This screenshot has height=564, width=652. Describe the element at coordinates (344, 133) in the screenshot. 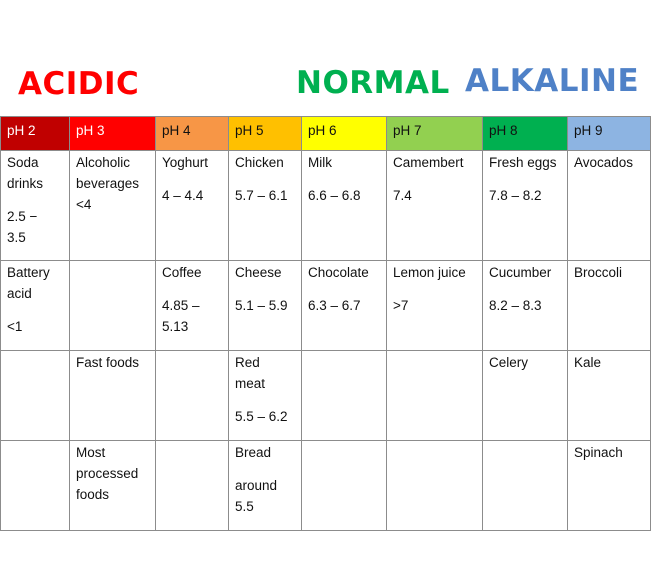

I see `ph-header-ph-6: pH 6` at that location.